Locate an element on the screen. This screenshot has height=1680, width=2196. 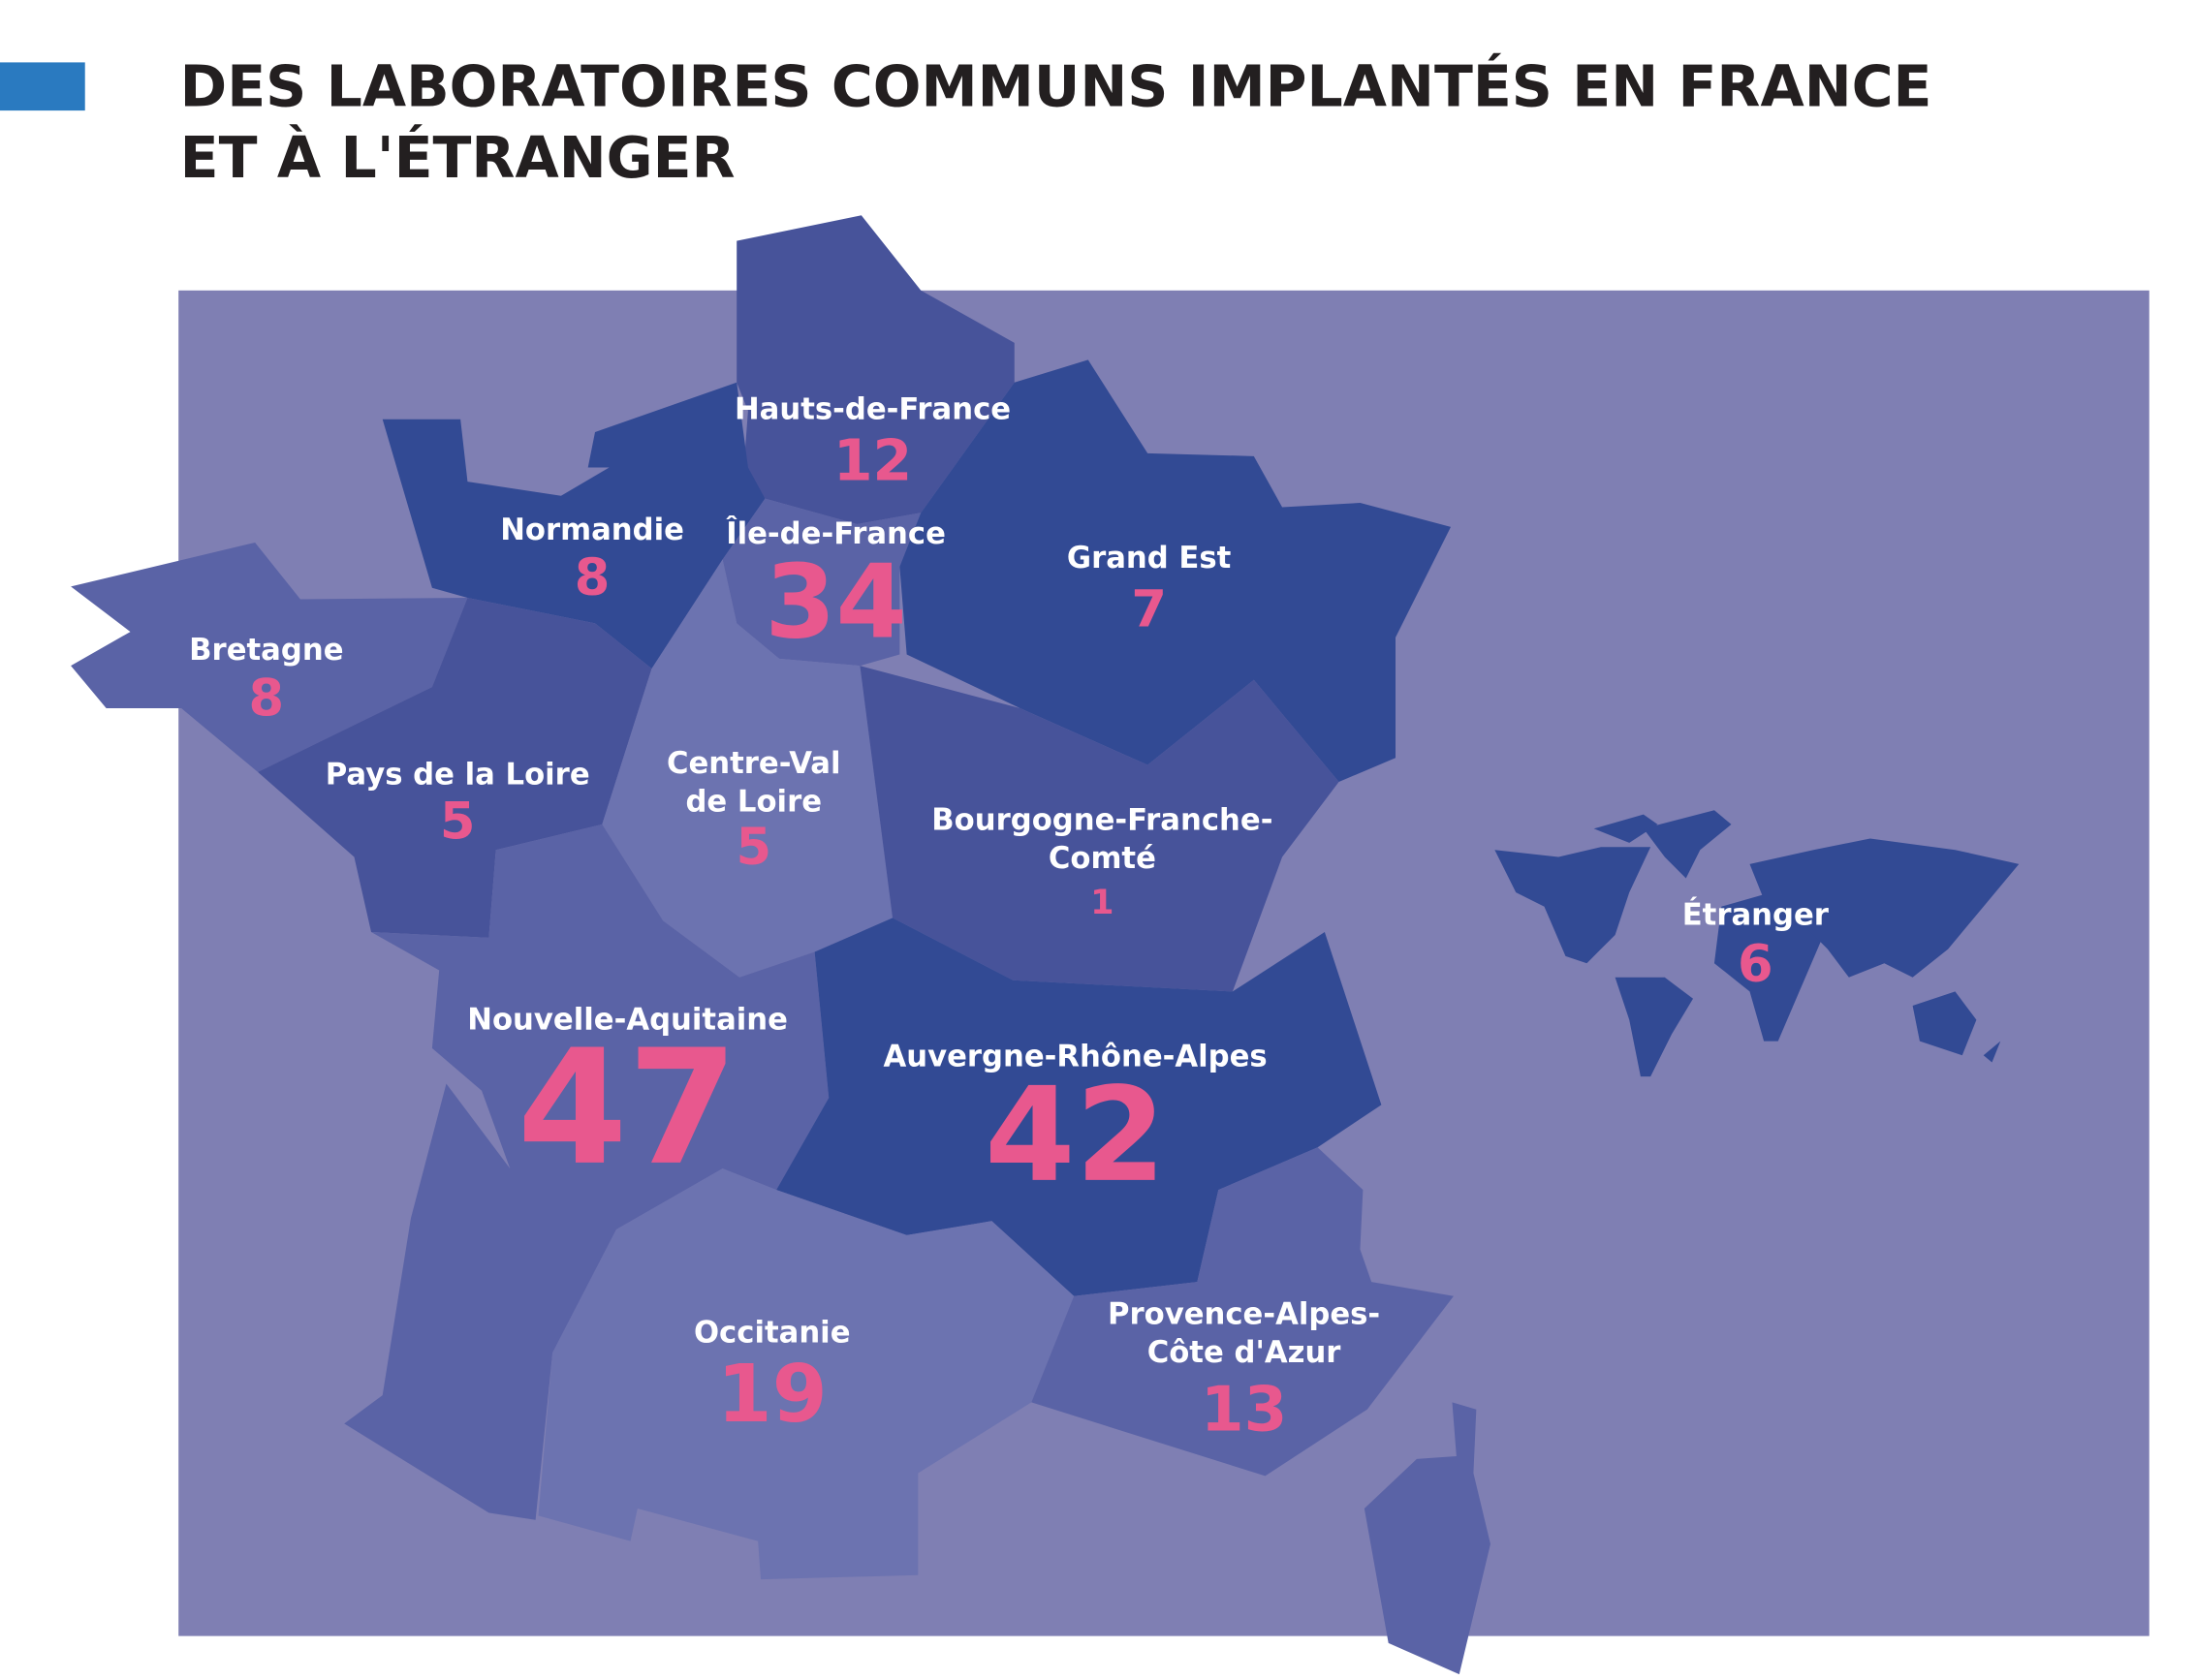
region-name: Occitanie is located at coordinates (772, 1334).